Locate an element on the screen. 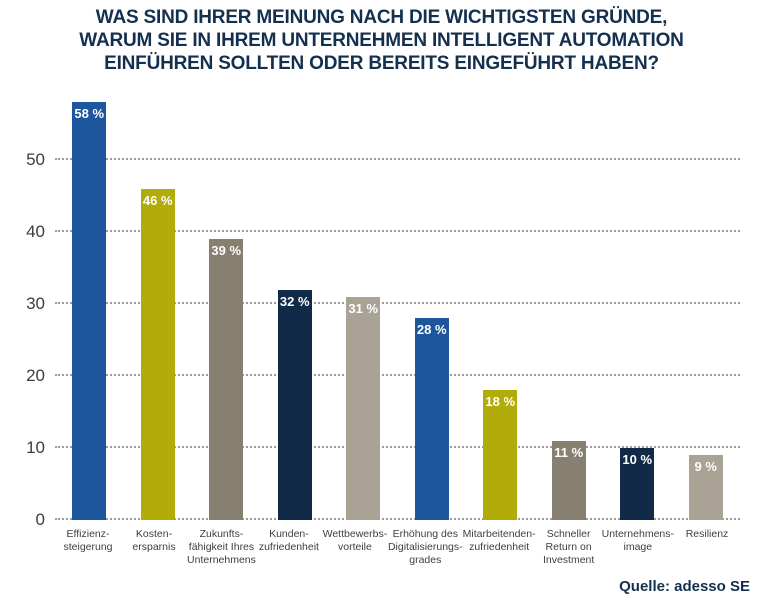  bar: 28 % is located at coordinates (431, 419).